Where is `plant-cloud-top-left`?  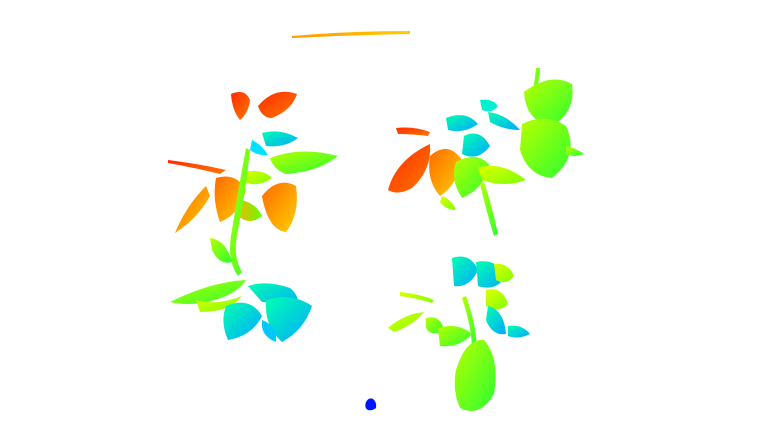 plant-cloud-top-left is located at coordinates (253, 216).